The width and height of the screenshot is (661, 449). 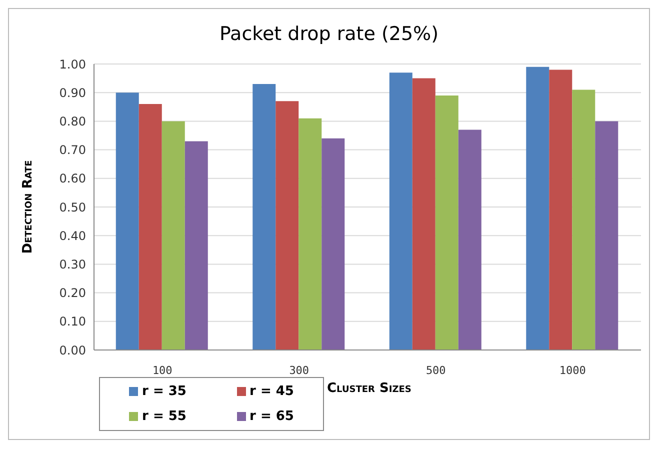 What do you see at coordinates (72, 264) in the screenshot?
I see `y-tick-label: 0.30` at bounding box center [72, 264].